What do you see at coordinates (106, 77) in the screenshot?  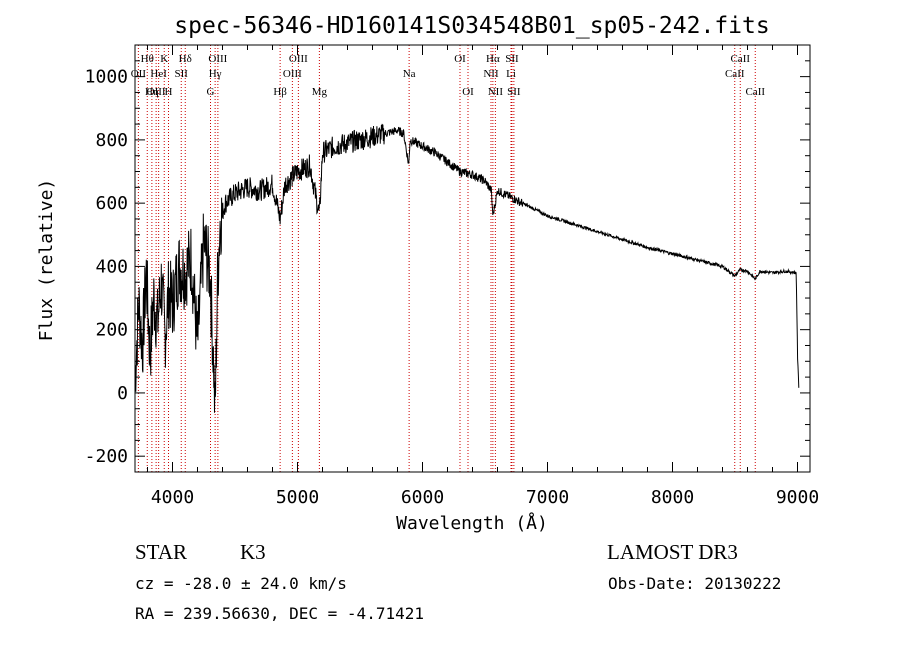 I see `y-tick-label: 1000` at bounding box center [106, 77].